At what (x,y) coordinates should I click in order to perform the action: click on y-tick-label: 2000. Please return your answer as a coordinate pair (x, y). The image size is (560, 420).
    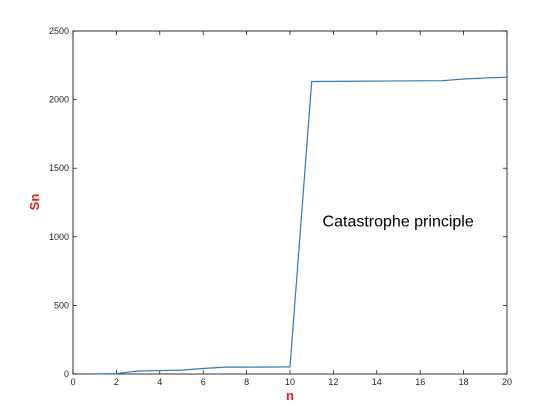
    Looking at the image, I should click on (59, 100).